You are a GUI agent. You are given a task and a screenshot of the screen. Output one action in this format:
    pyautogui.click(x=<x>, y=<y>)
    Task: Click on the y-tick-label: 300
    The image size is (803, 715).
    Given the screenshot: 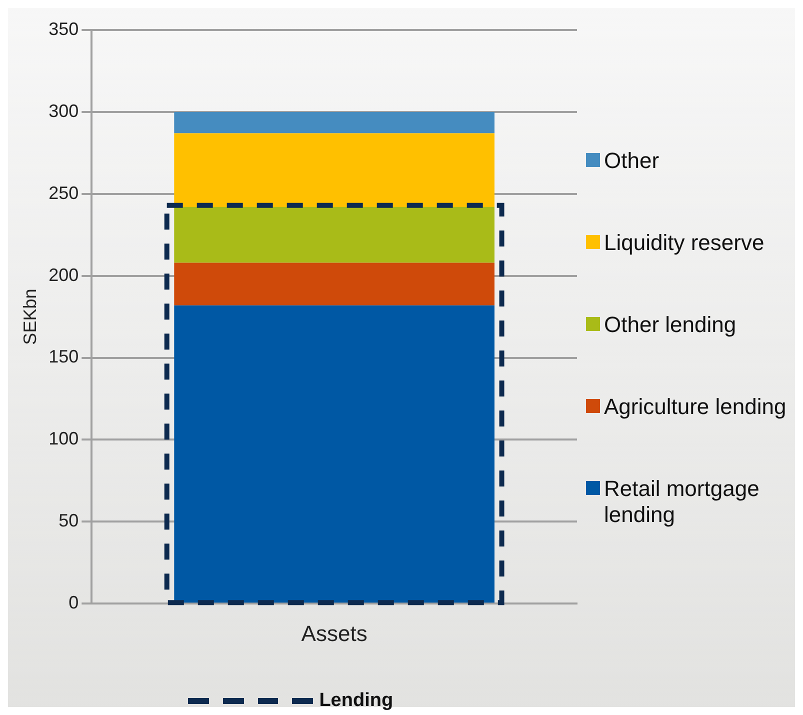 What is the action you would take?
    pyautogui.click(x=63, y=110)
    